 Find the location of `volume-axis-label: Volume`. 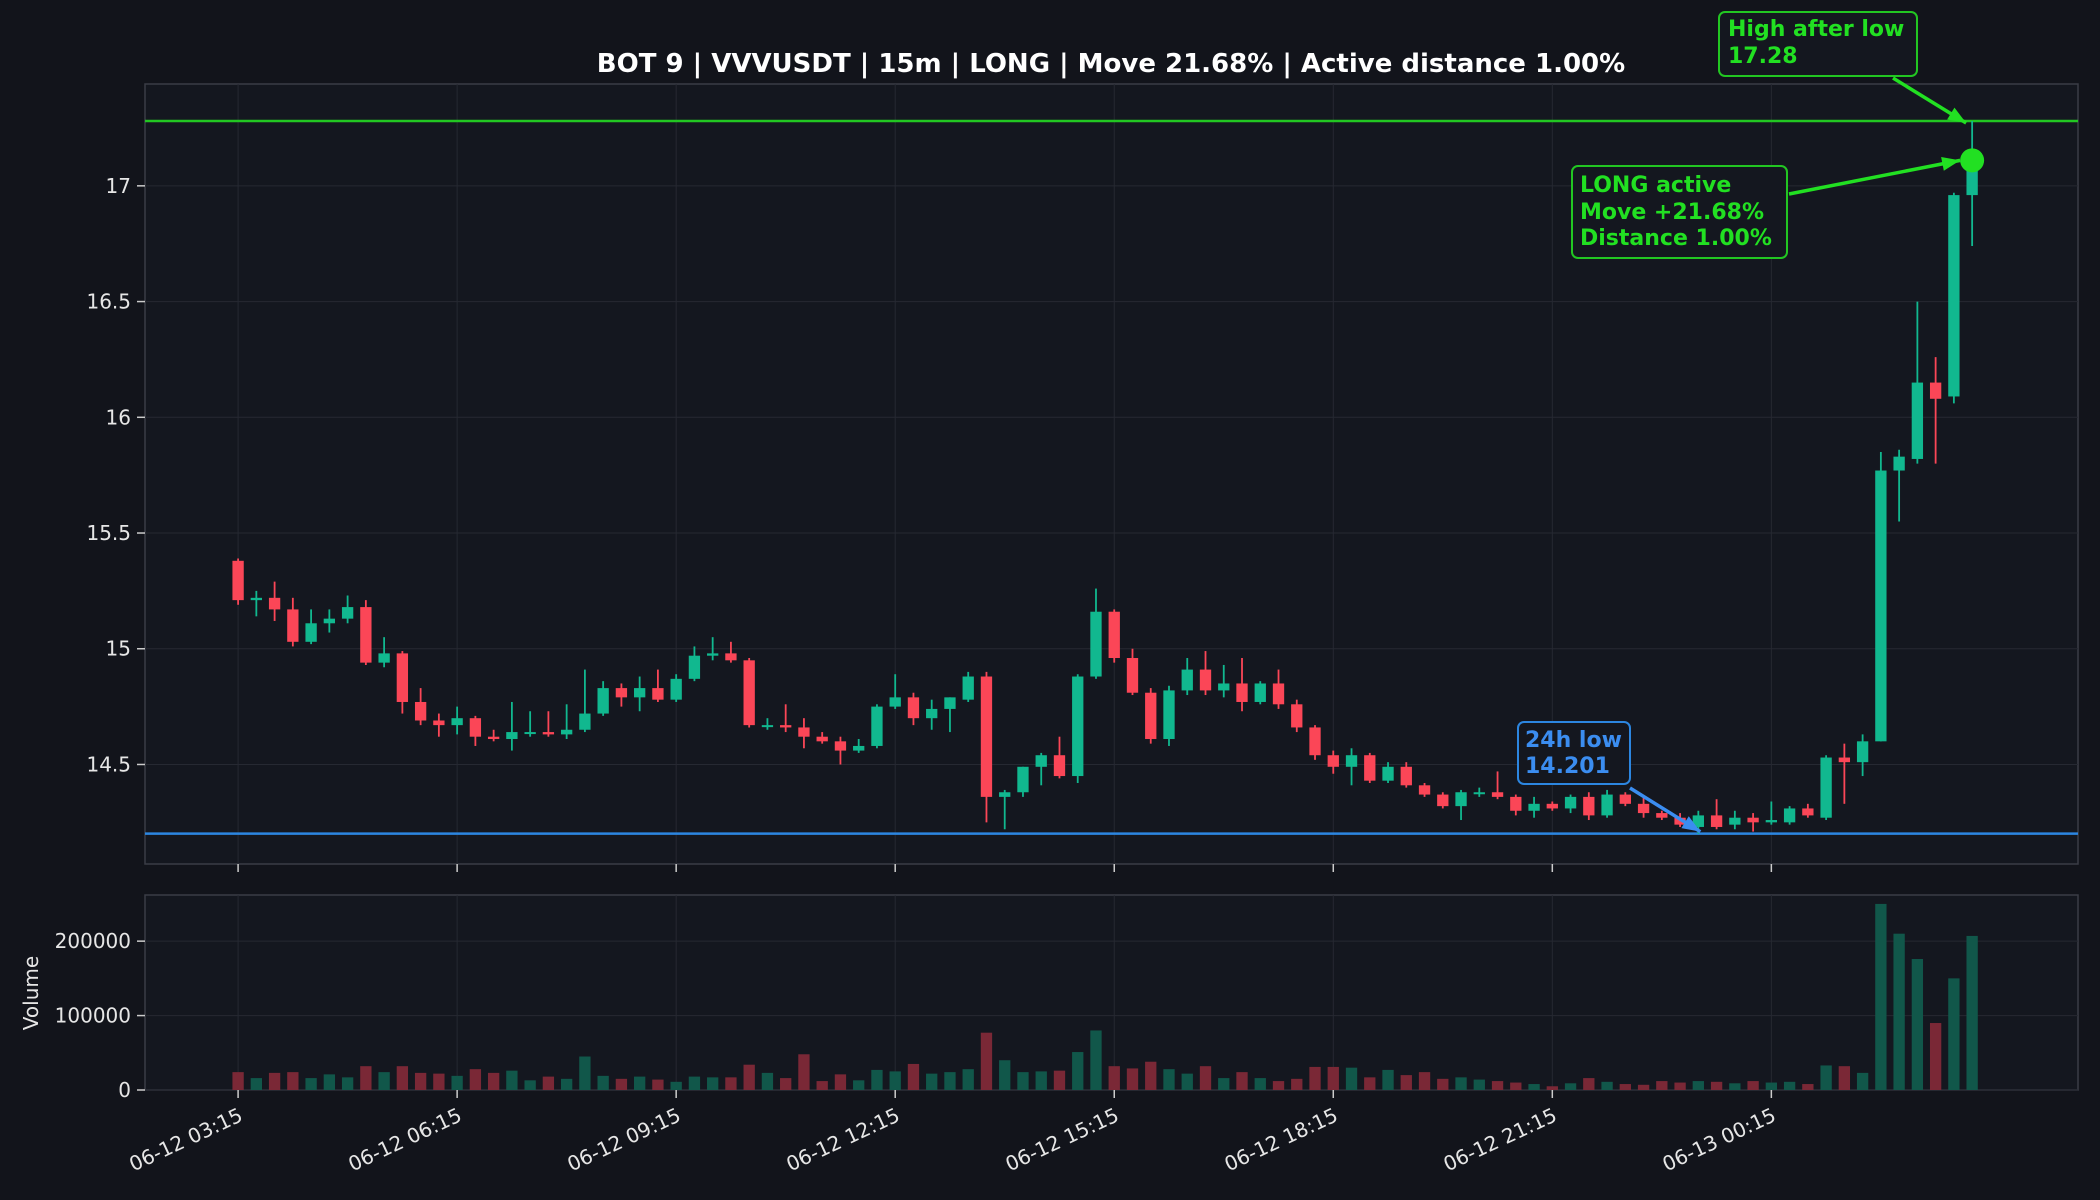

volume-axis-label: Volume is located at coordinates (31, 993).